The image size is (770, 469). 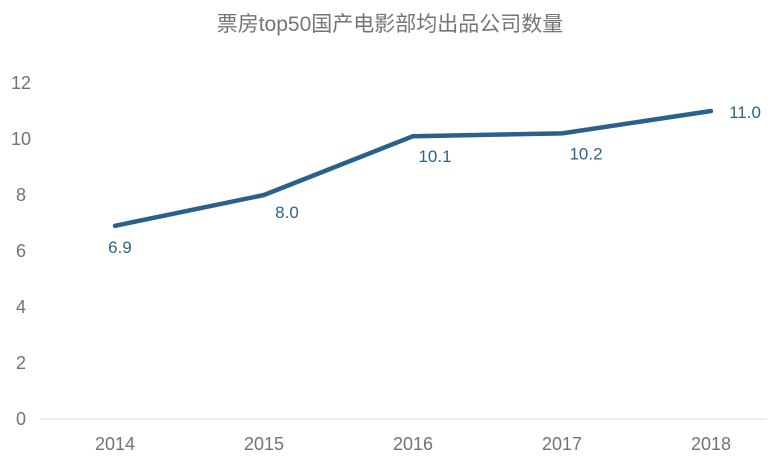 I want to click on y-axis-tick-label: 6, so click(x=21, y=251).